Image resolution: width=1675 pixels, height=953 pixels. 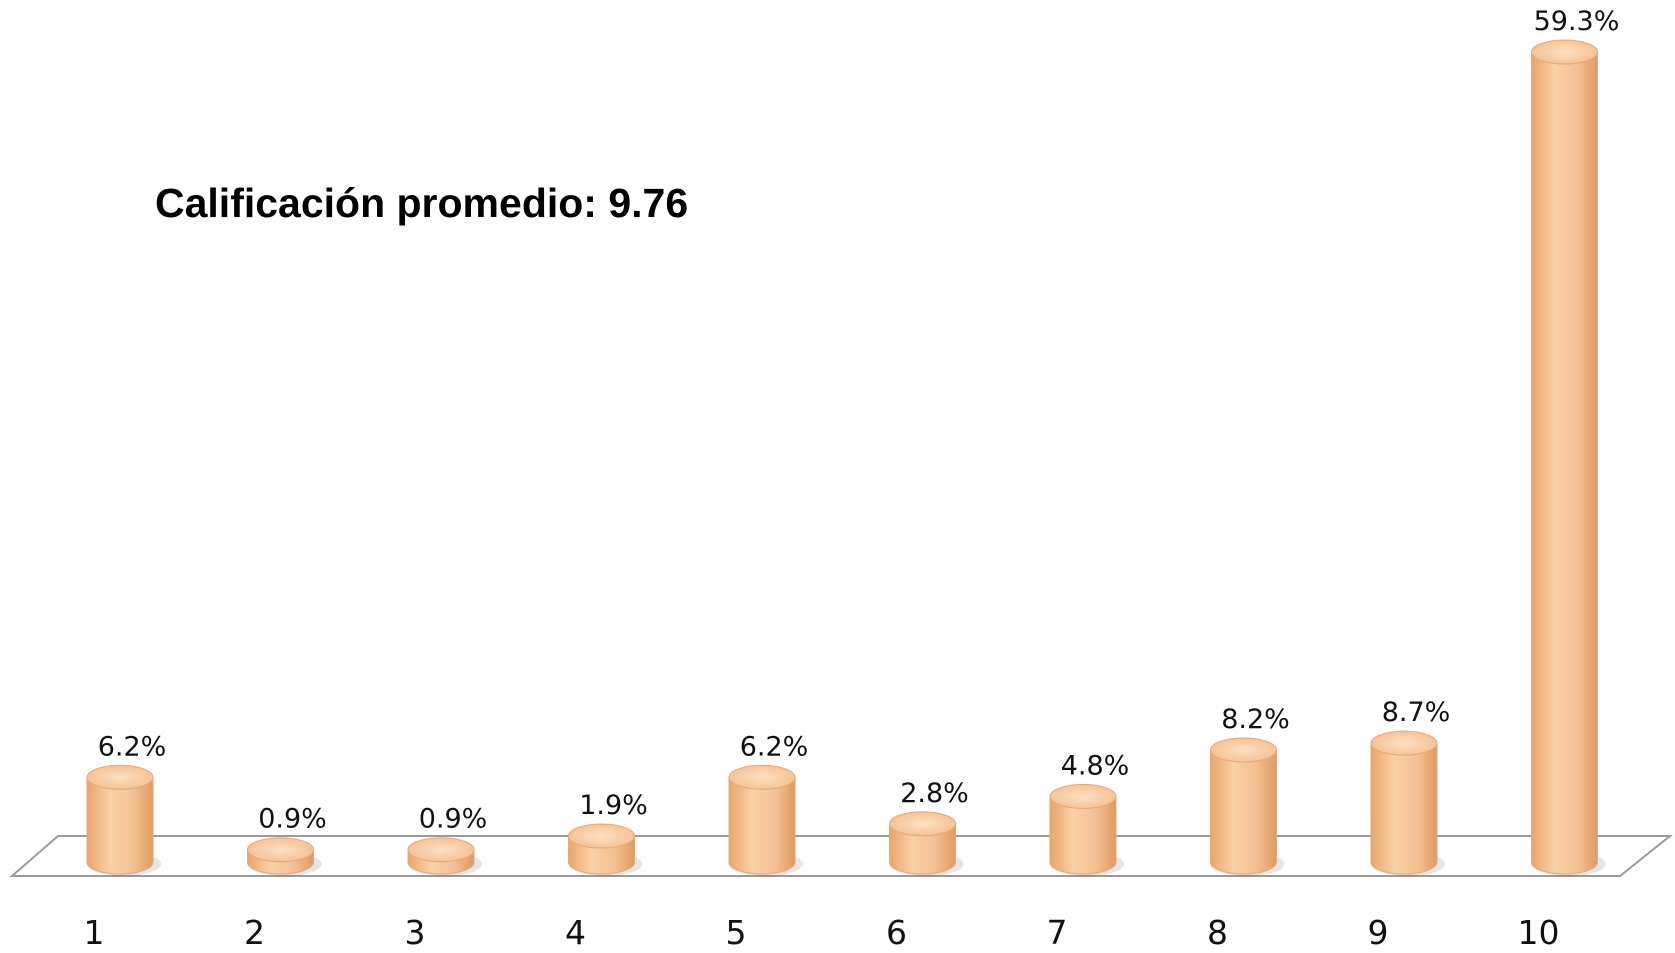 What do you see at coordinates (1095, 765) in the screenshot?
I see `data-label: 4.8%` at bounding box center [1095, 765].